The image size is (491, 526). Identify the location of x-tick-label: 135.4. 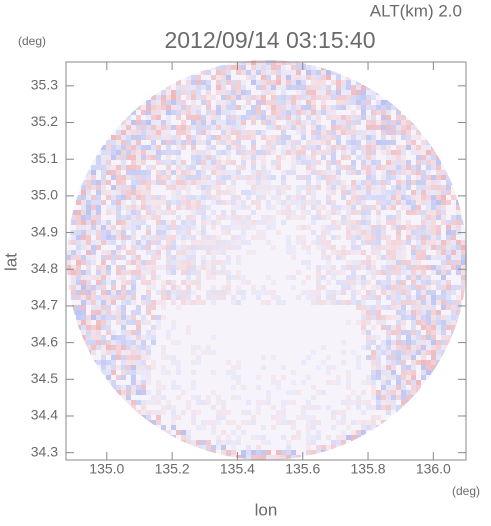
(237, 469).